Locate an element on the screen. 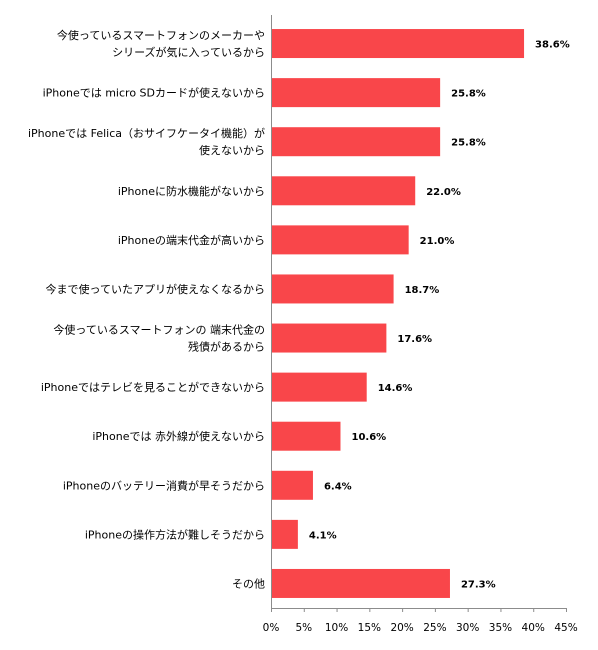 This screenshot has height=650, width=598. category-label-8-line-0: iPhoneでは 赤外線が使えないから is located at coordinates (178, 436).